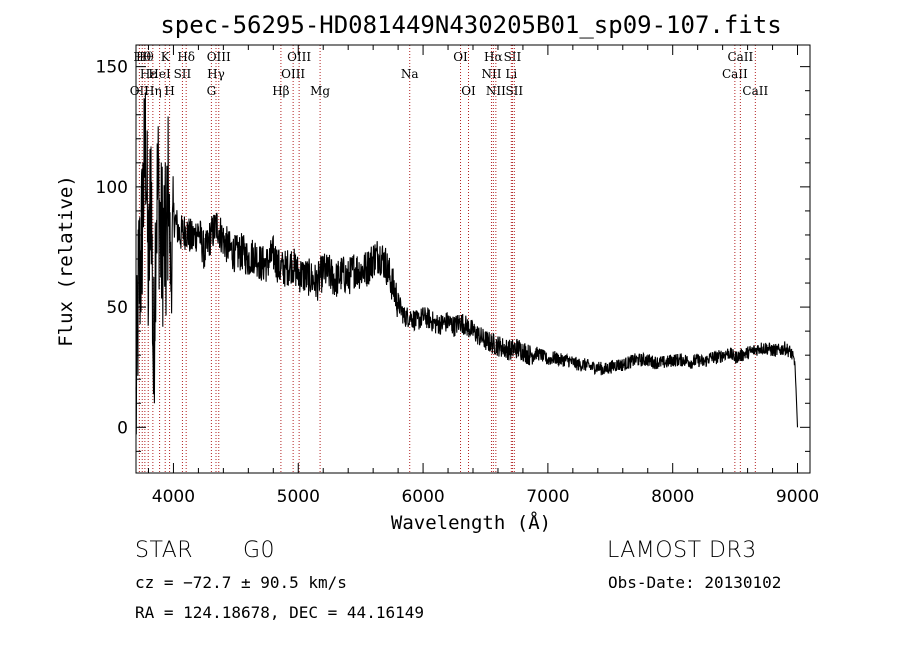  I want to click on line-label-28: CaII, so click(755, 91).